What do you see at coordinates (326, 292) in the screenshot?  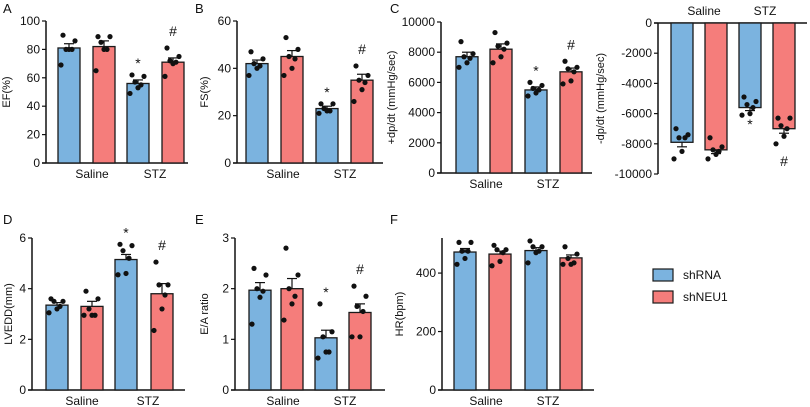 I see `panel-e-significance-star: *` at bounding box center [326, 292].